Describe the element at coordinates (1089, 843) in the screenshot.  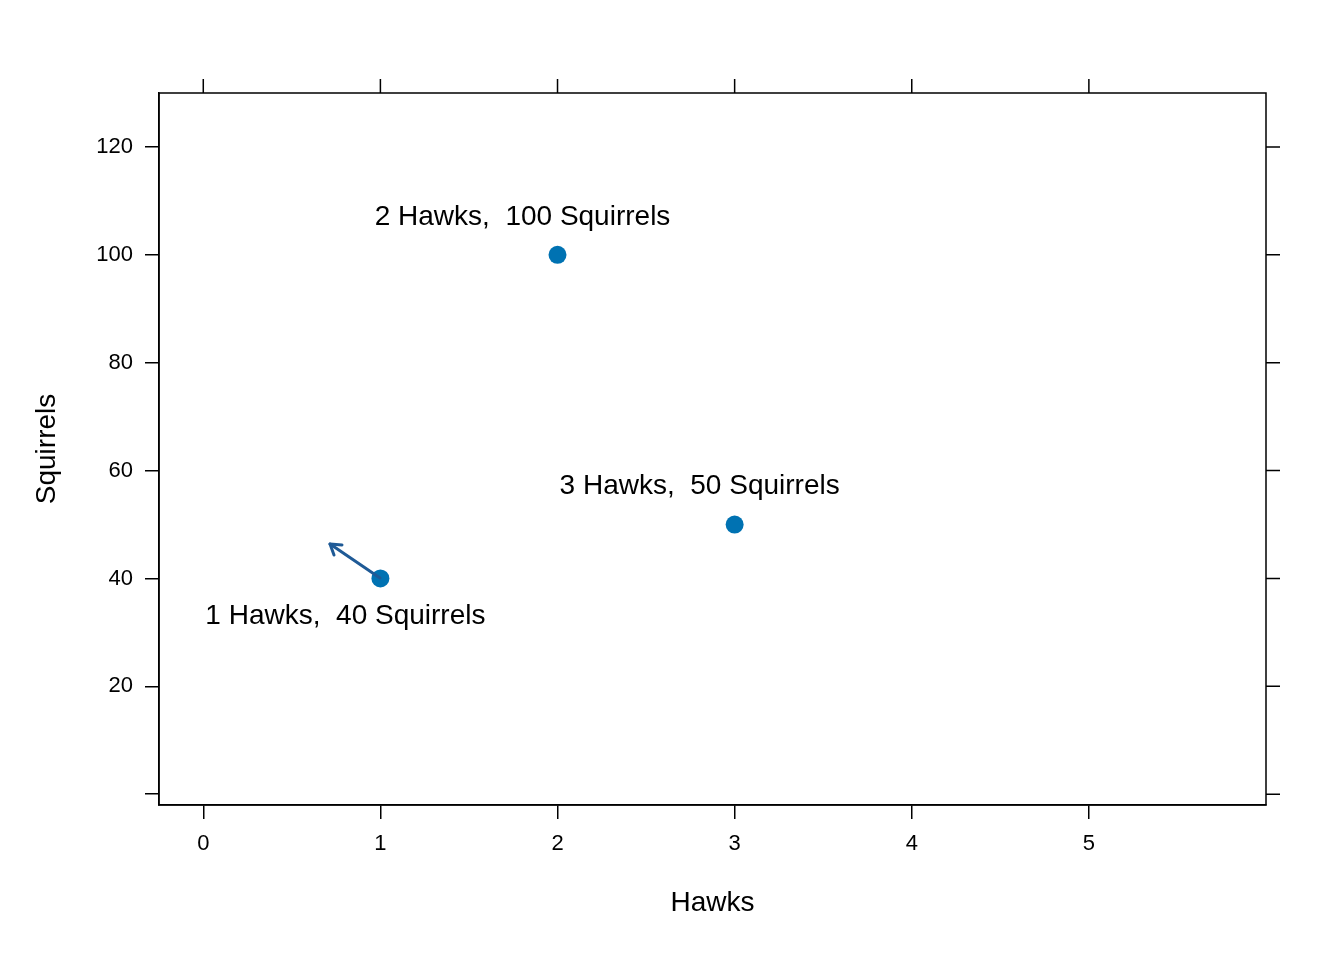
I see `x-tick-label: 5` at that location.